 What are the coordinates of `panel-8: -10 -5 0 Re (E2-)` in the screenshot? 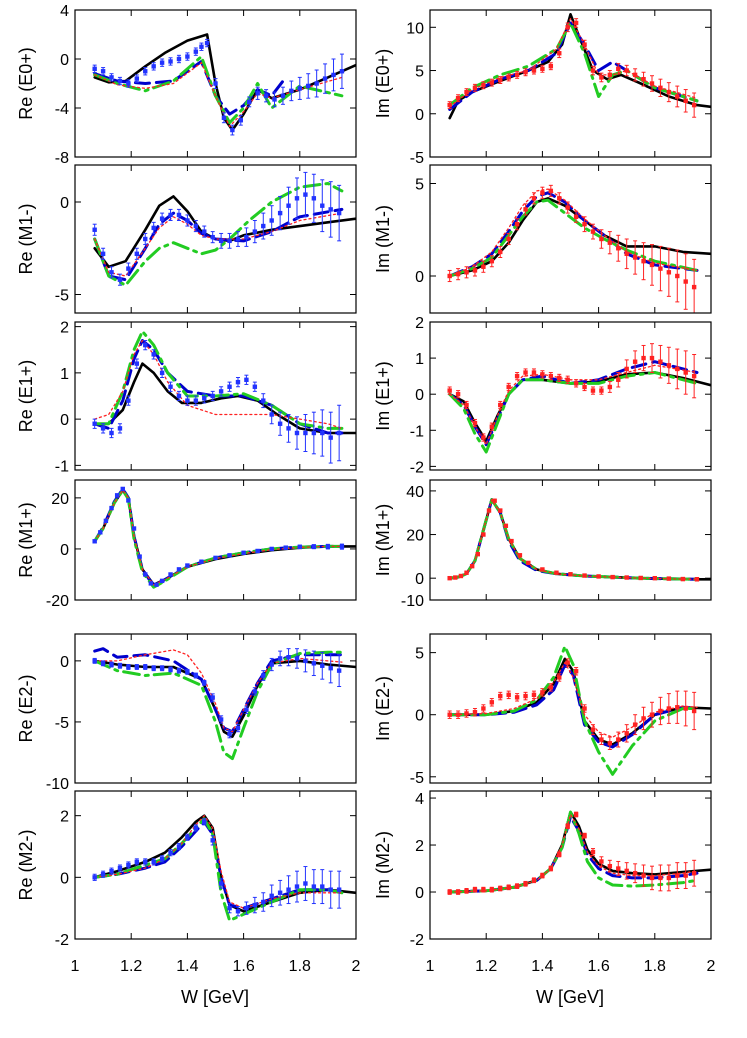 It's located at (186, 713).